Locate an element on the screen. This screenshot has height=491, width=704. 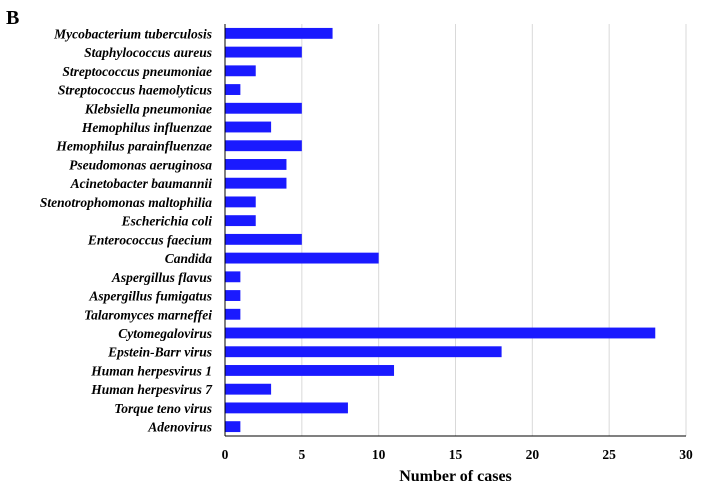
category-label: Streptococcus haemolyticus is located at coordinates (135, 90).